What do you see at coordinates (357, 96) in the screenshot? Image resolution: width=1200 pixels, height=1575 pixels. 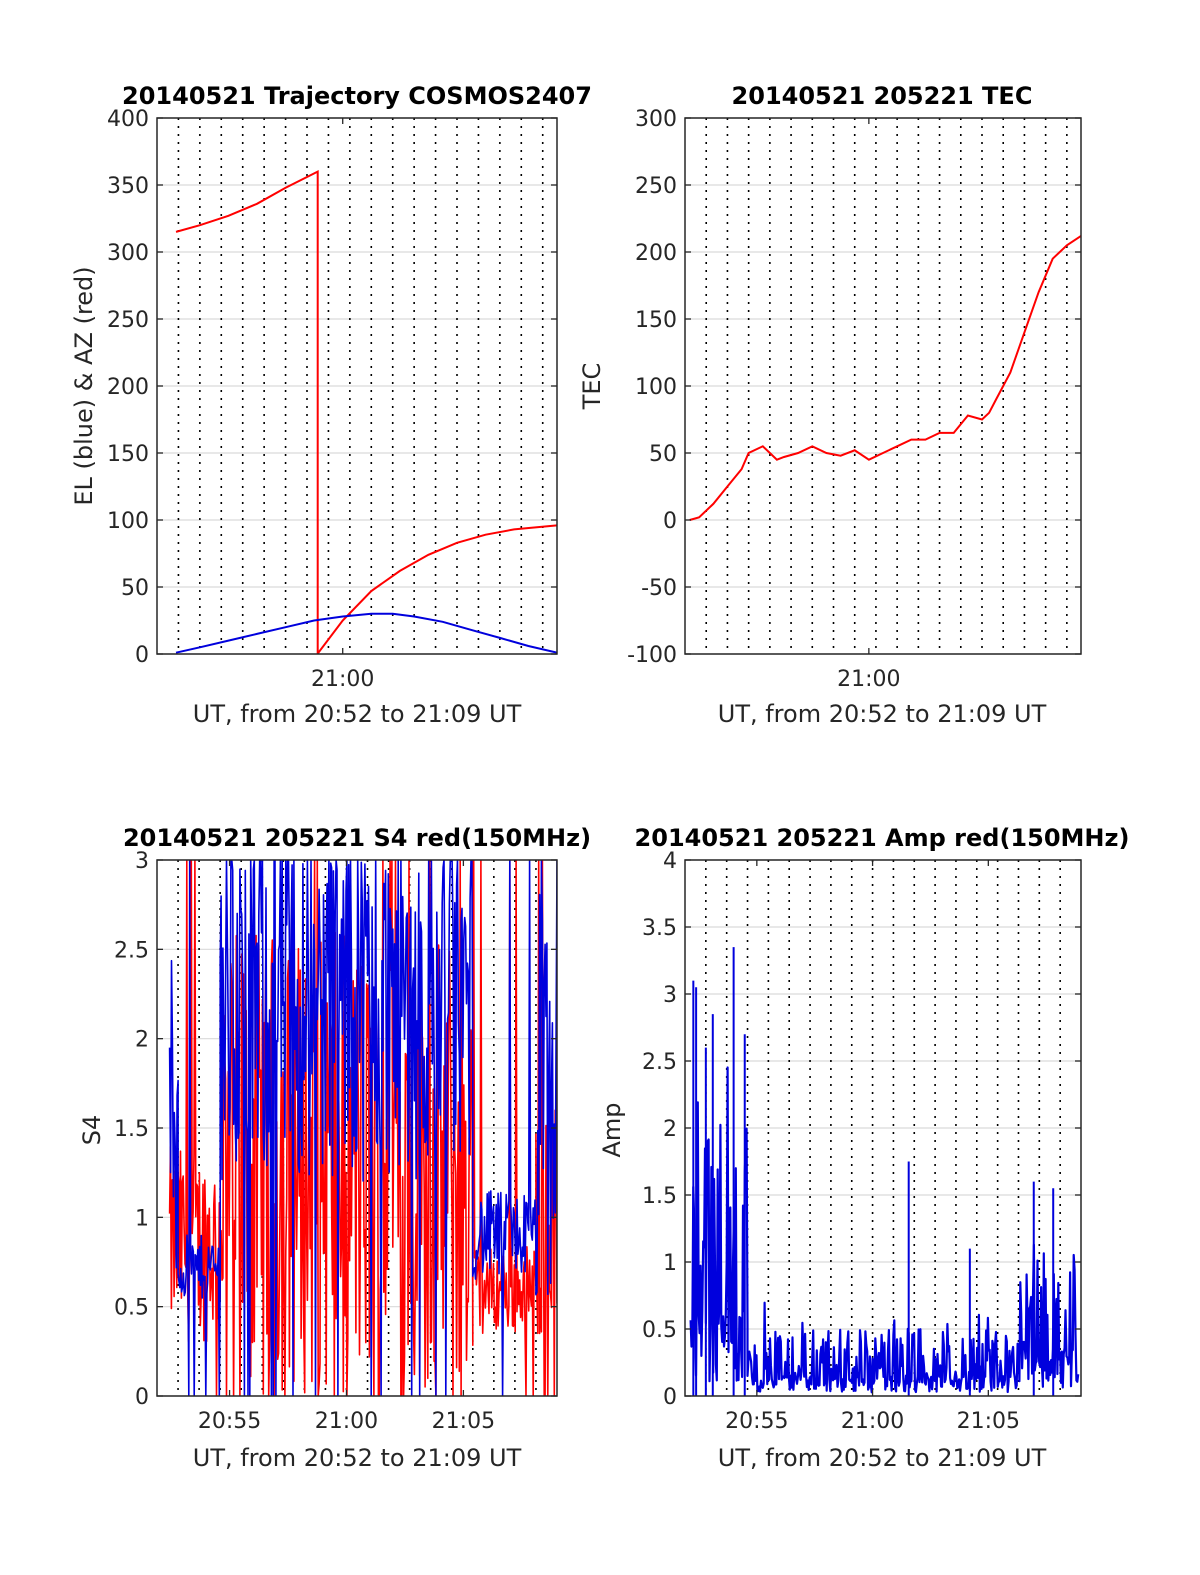 I see `chart-title: 20140521 Trajectory COSMOS2407` at bounding box center [357, 96].